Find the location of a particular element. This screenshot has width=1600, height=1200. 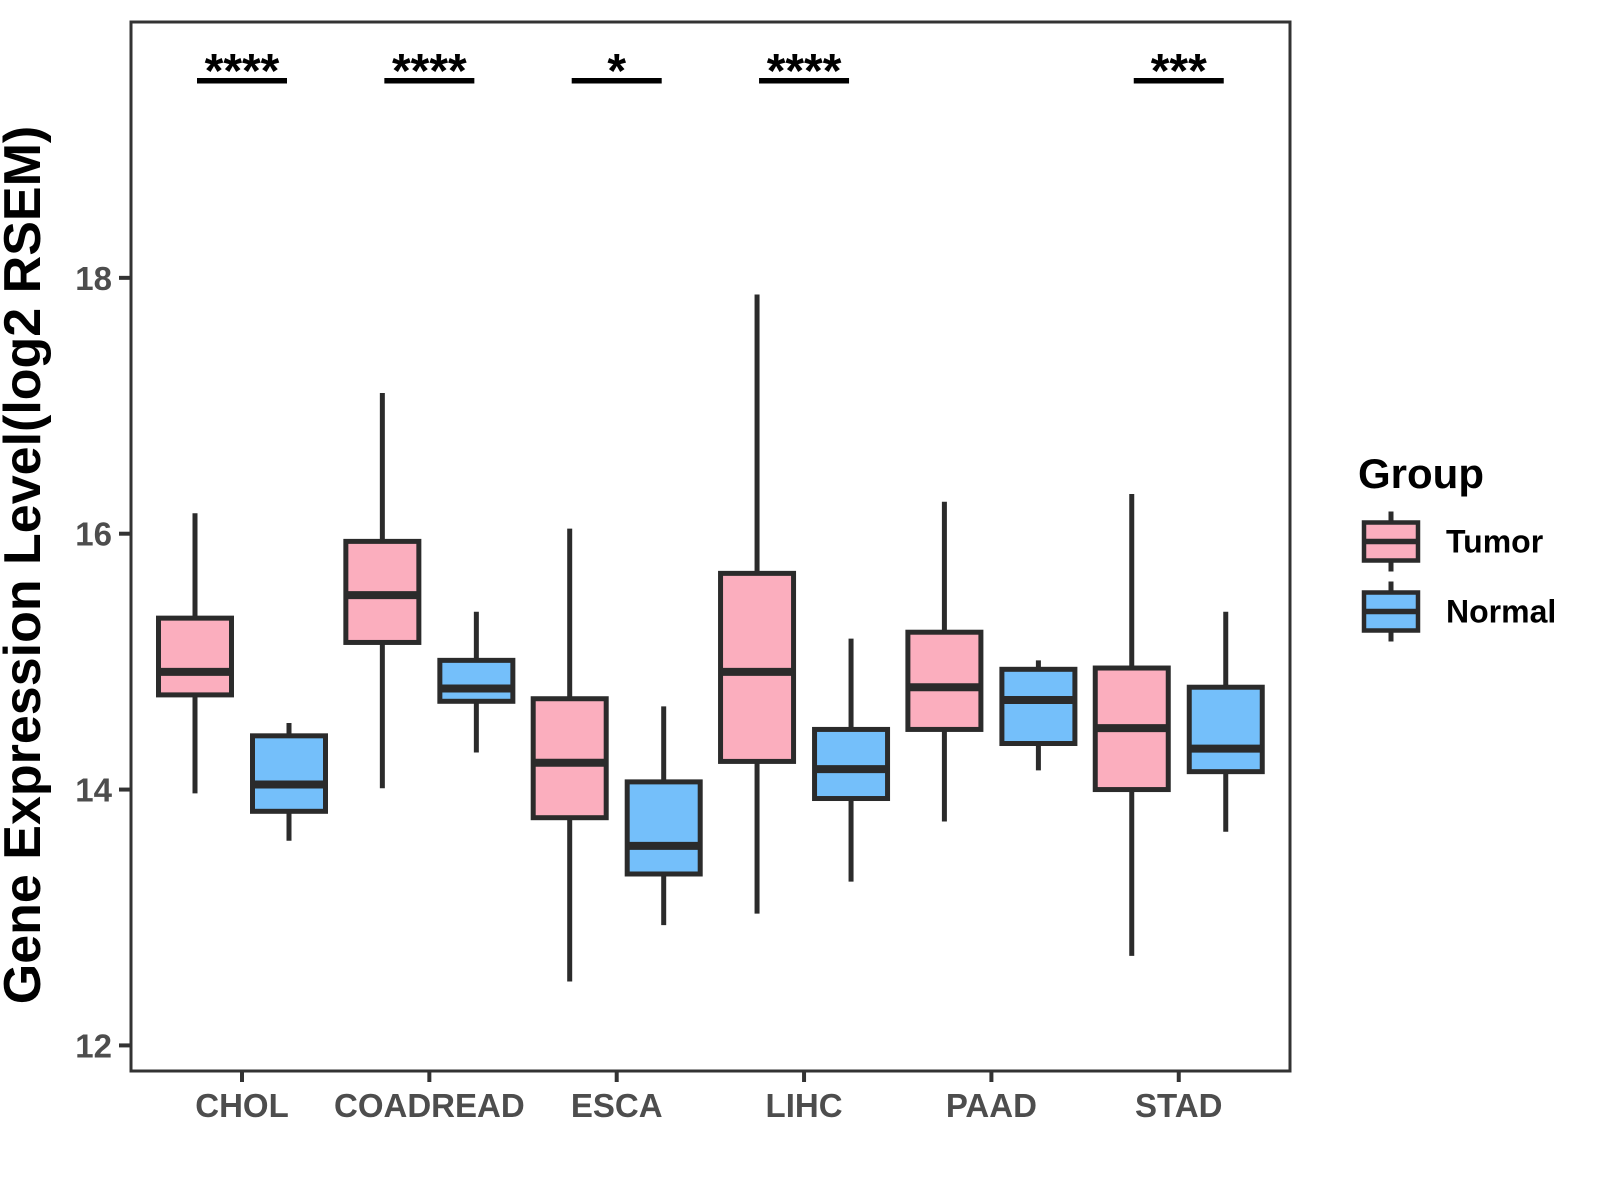

normal-box-chol-iqr is located at coordinates (289, 773).